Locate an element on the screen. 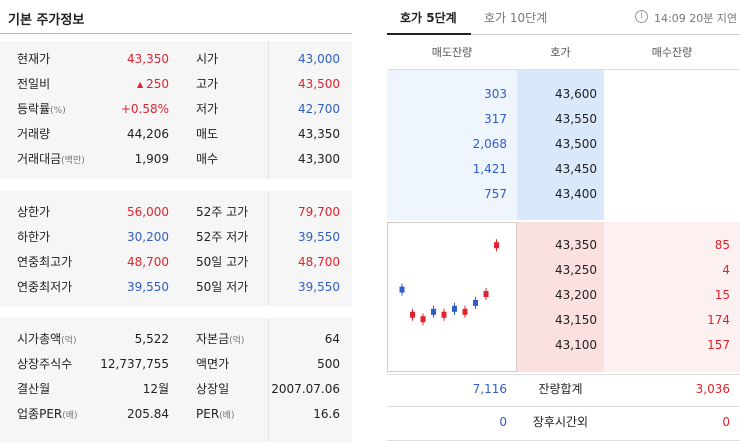 This screenshot has height=445, width=740. ask-price: 43,400 is located at coordinates (576, 194).